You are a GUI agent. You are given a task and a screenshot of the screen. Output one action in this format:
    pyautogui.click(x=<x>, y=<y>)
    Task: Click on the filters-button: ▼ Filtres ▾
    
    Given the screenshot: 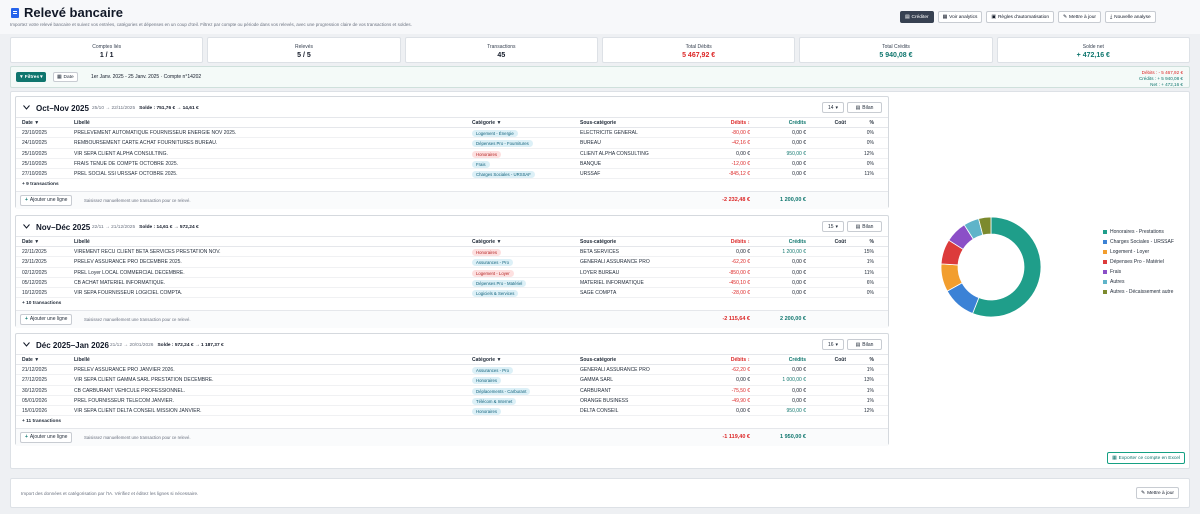 What is the action you would take?
    pyautogui.click(x=31, y=77)
    